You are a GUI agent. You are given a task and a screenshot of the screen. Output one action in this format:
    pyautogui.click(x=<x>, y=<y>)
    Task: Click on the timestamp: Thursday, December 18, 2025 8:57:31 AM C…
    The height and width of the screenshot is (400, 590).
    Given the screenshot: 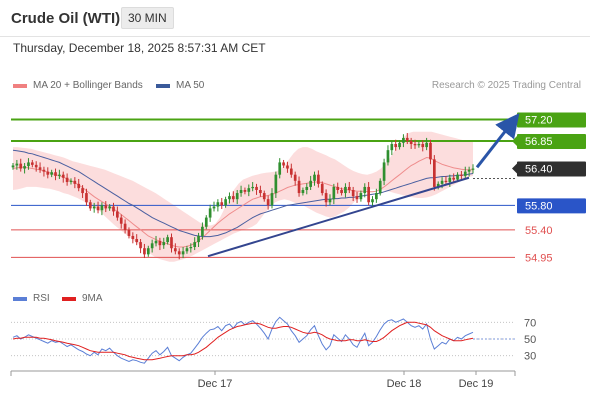 What is the action you would take?
    pyautogui.click(x=139, y=48)
    